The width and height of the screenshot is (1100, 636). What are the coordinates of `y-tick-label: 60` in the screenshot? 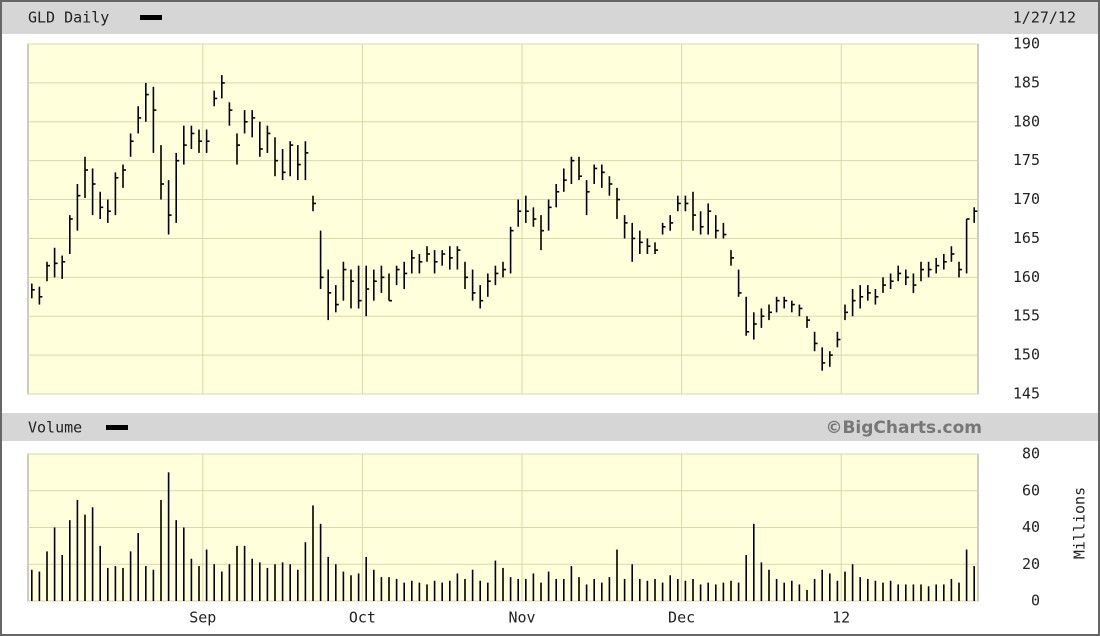 It's located at (1031, 490).